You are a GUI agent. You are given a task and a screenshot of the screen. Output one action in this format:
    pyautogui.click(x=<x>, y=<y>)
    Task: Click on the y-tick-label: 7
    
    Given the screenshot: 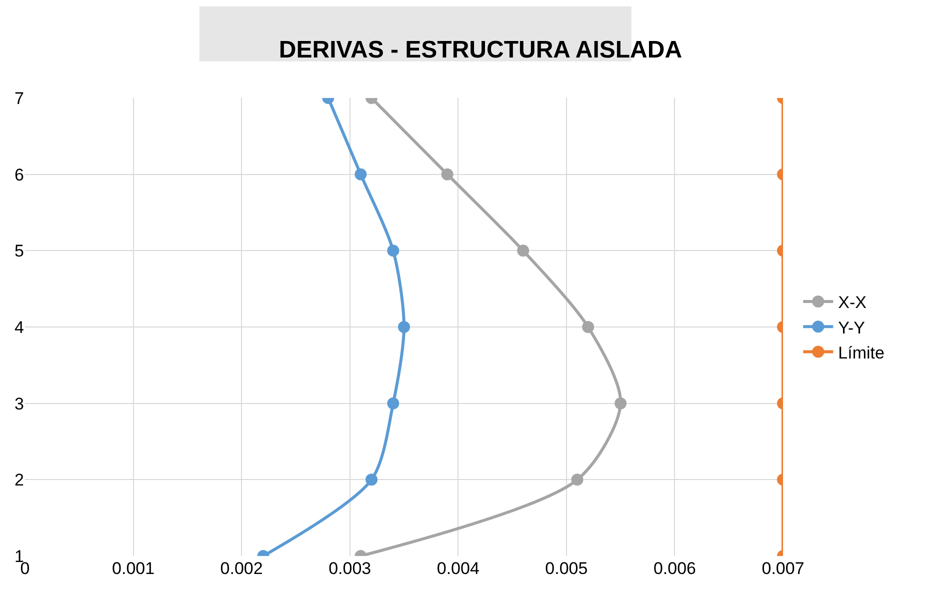 What is the action you would take?
    pyautogui.click(x=19, y=98)
    